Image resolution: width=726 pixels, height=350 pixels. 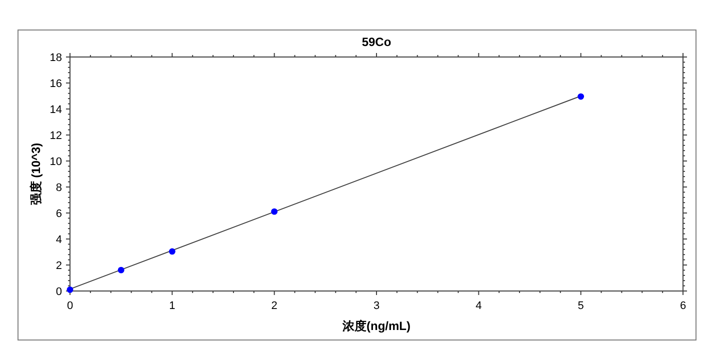 I want to click on y-tick-label: 18, so click(x=56, y=58).